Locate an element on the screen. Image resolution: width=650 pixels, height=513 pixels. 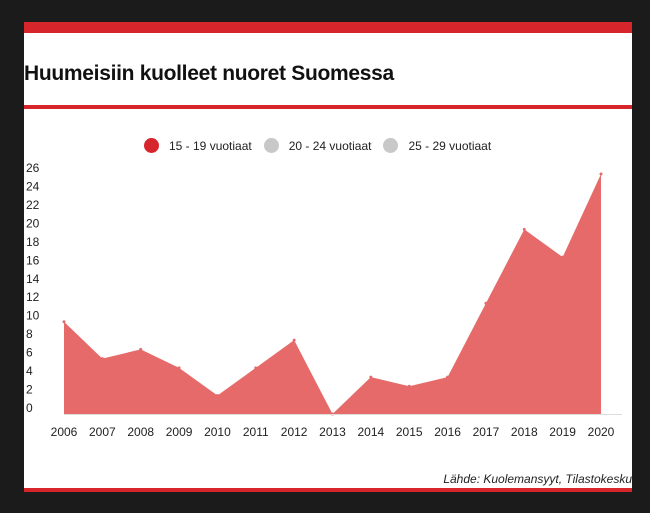
y-tick-label: 26 is located at coordinates (33, 168).